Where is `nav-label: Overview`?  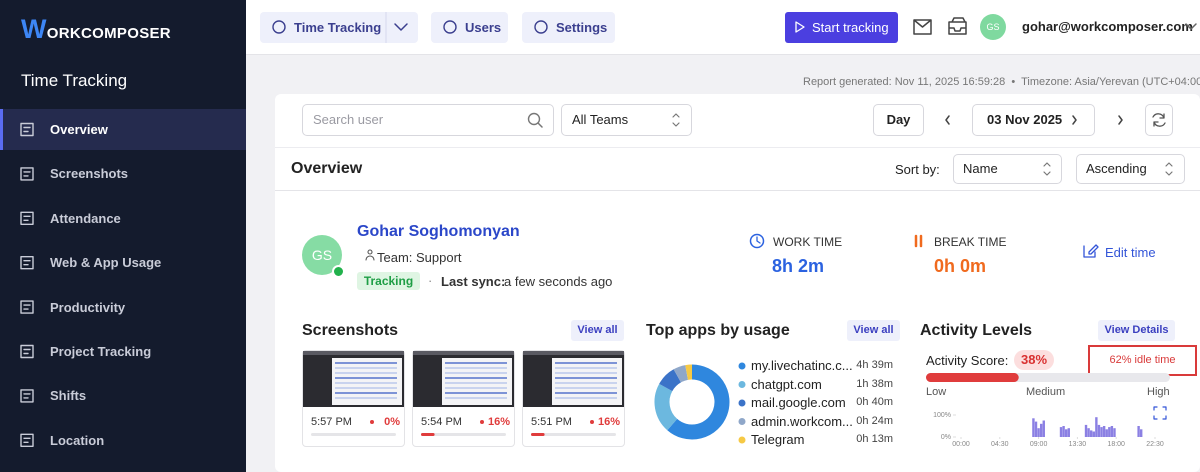
nav-label: Overview is located at coordinates (79, 129).